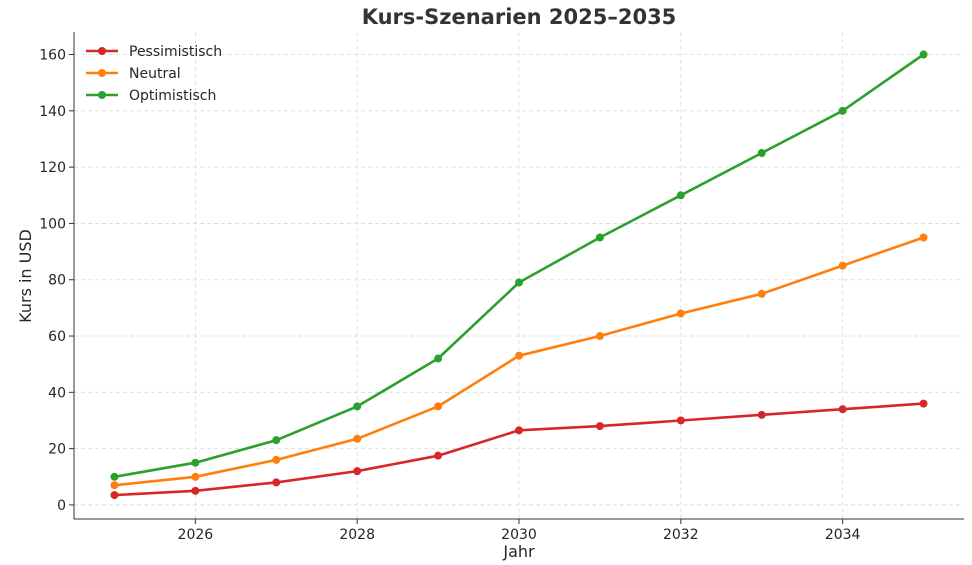 Image resolution: width=972 pixels, height=565 pixels. I want to click on legend-item-neutral: Neutral, so click(133, 74).